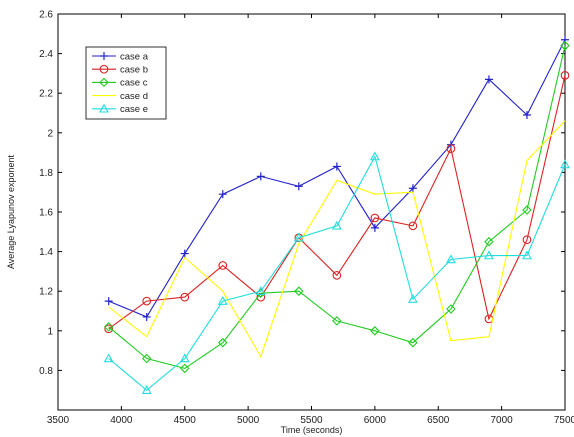 The image size is (574, 437). I want to click on legend-item: case d, so click(120, 96).